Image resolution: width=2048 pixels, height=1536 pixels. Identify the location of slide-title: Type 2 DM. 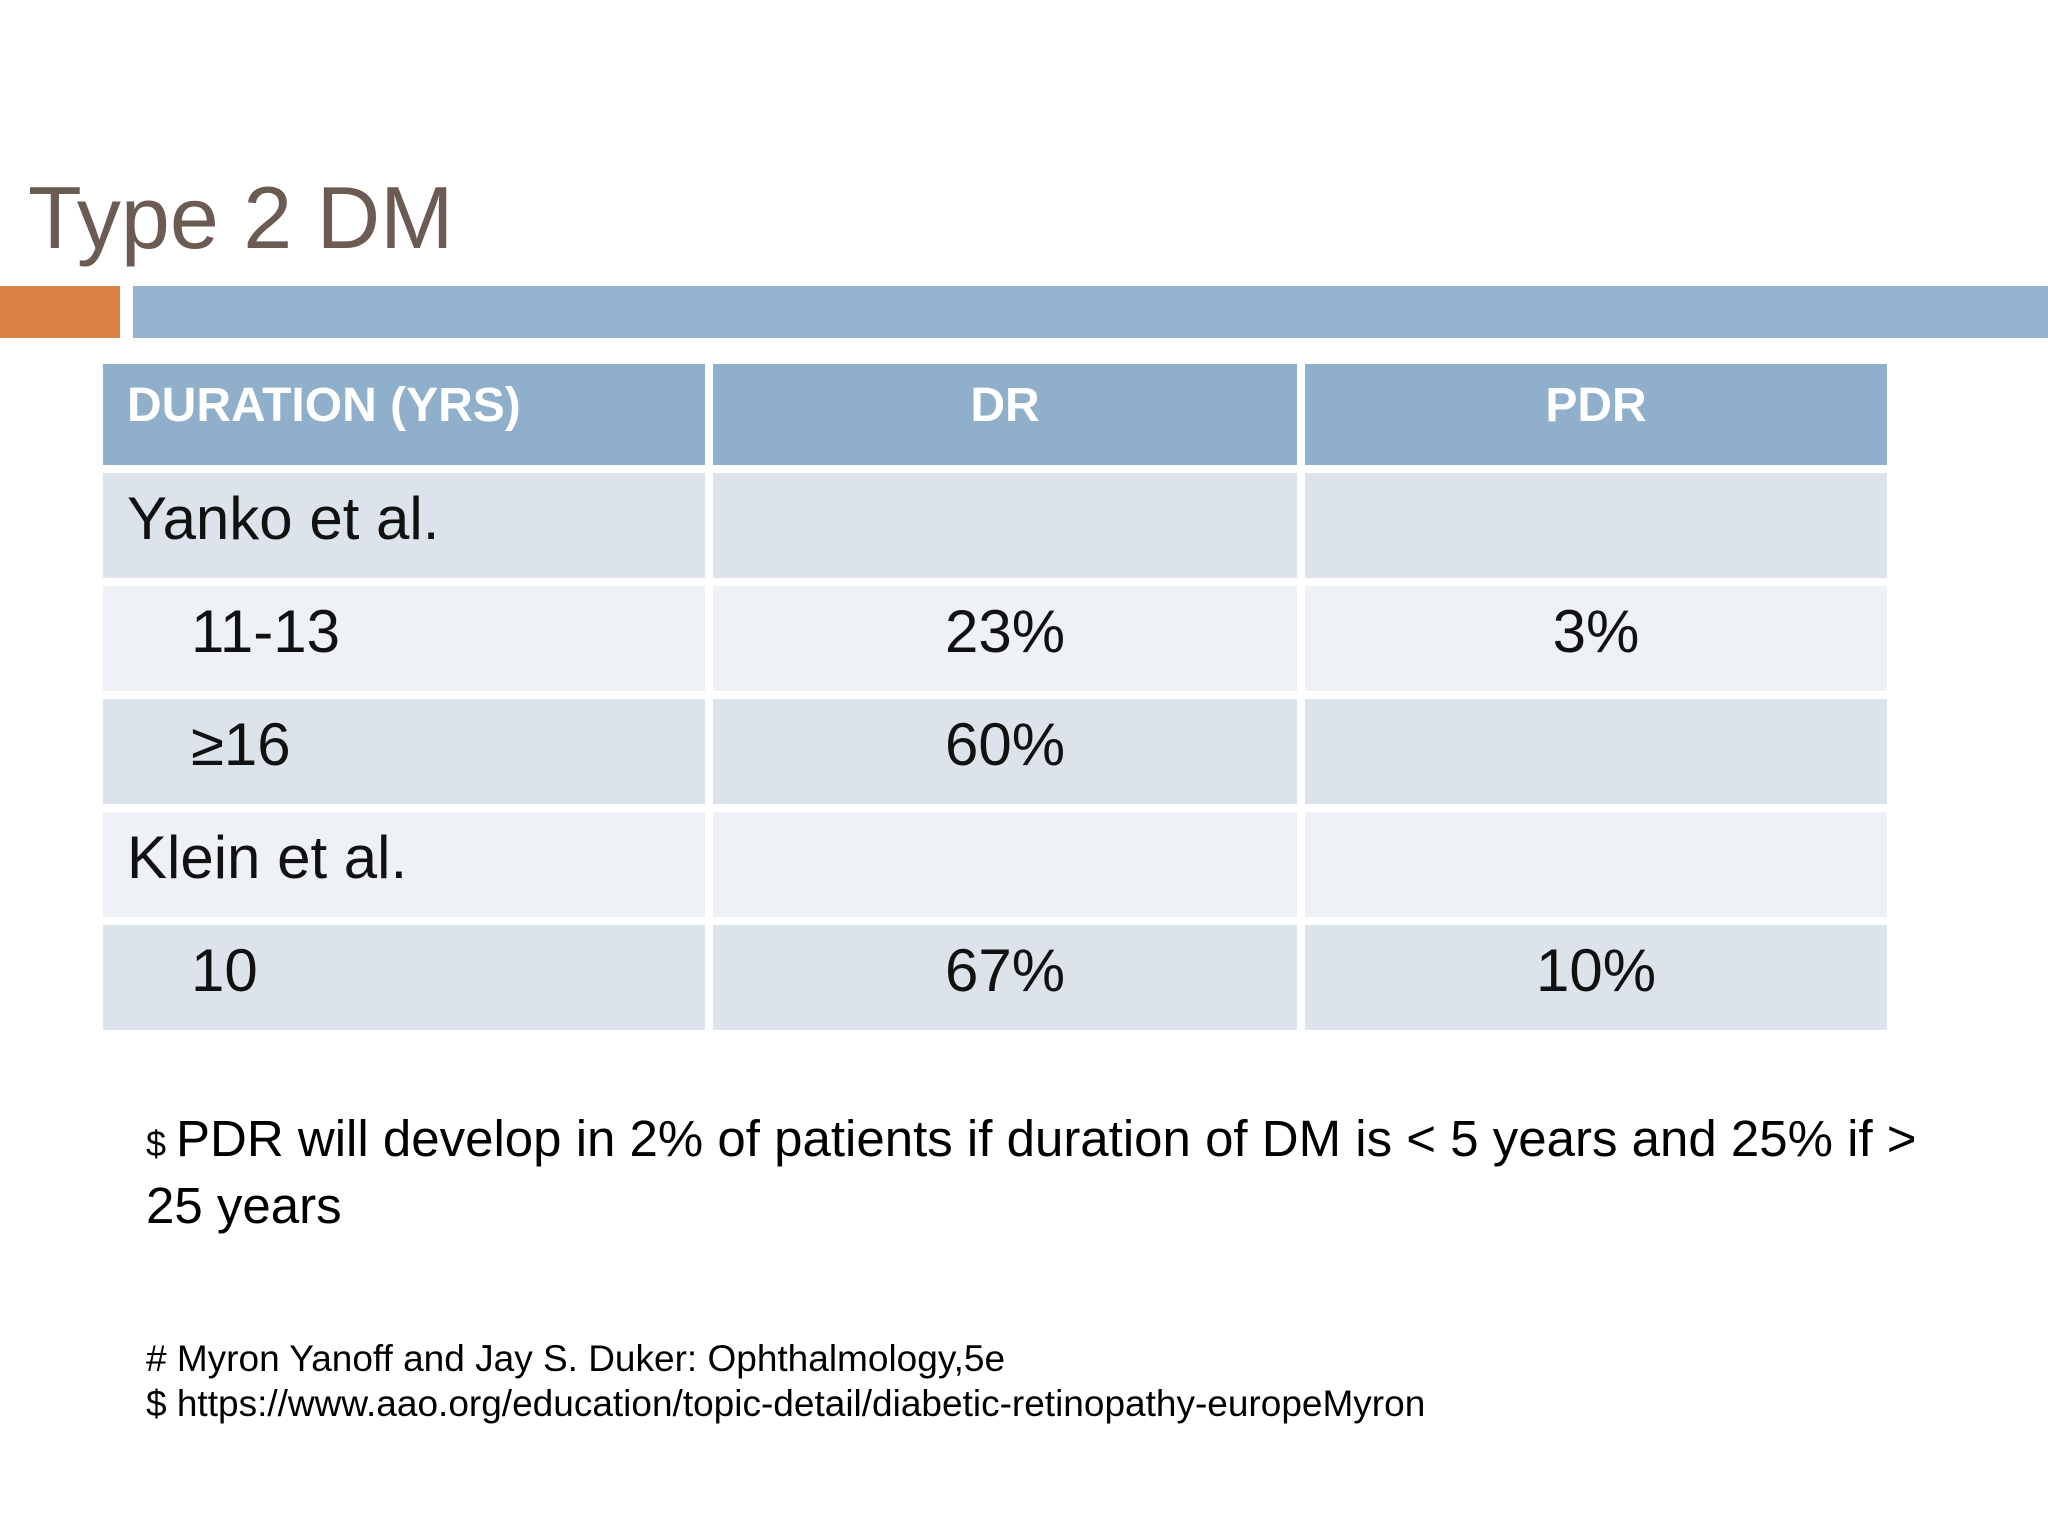
(241, 217).